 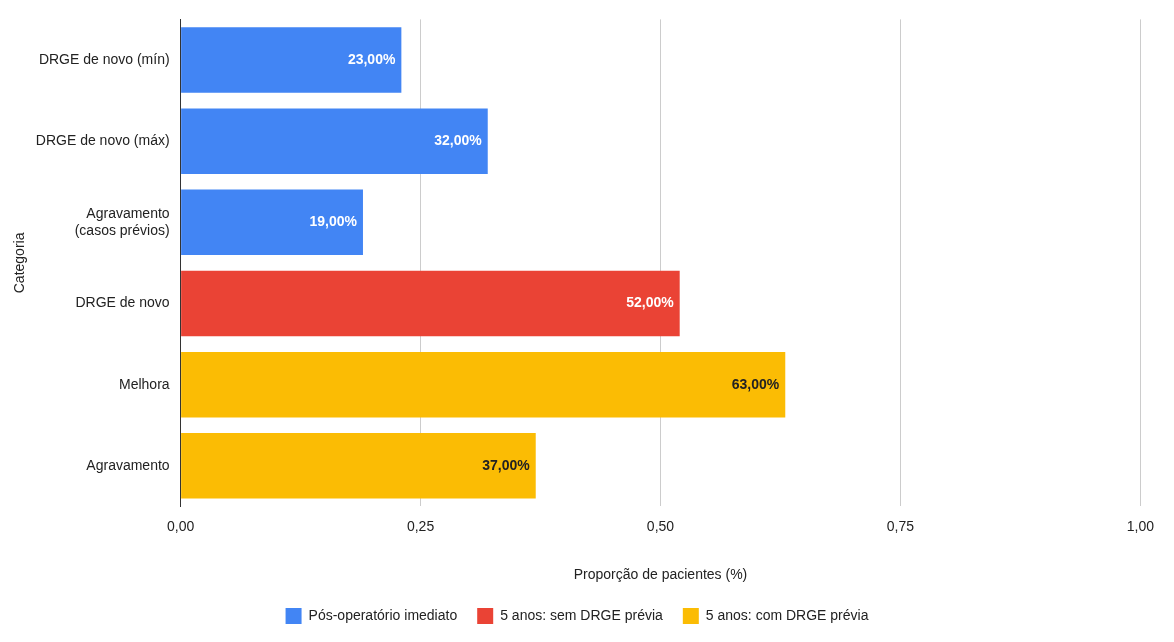 What do you see at coordinates (458, 140) in the screenshot?
I see `data-label: 32,00%` at bounding box center [458, 140].